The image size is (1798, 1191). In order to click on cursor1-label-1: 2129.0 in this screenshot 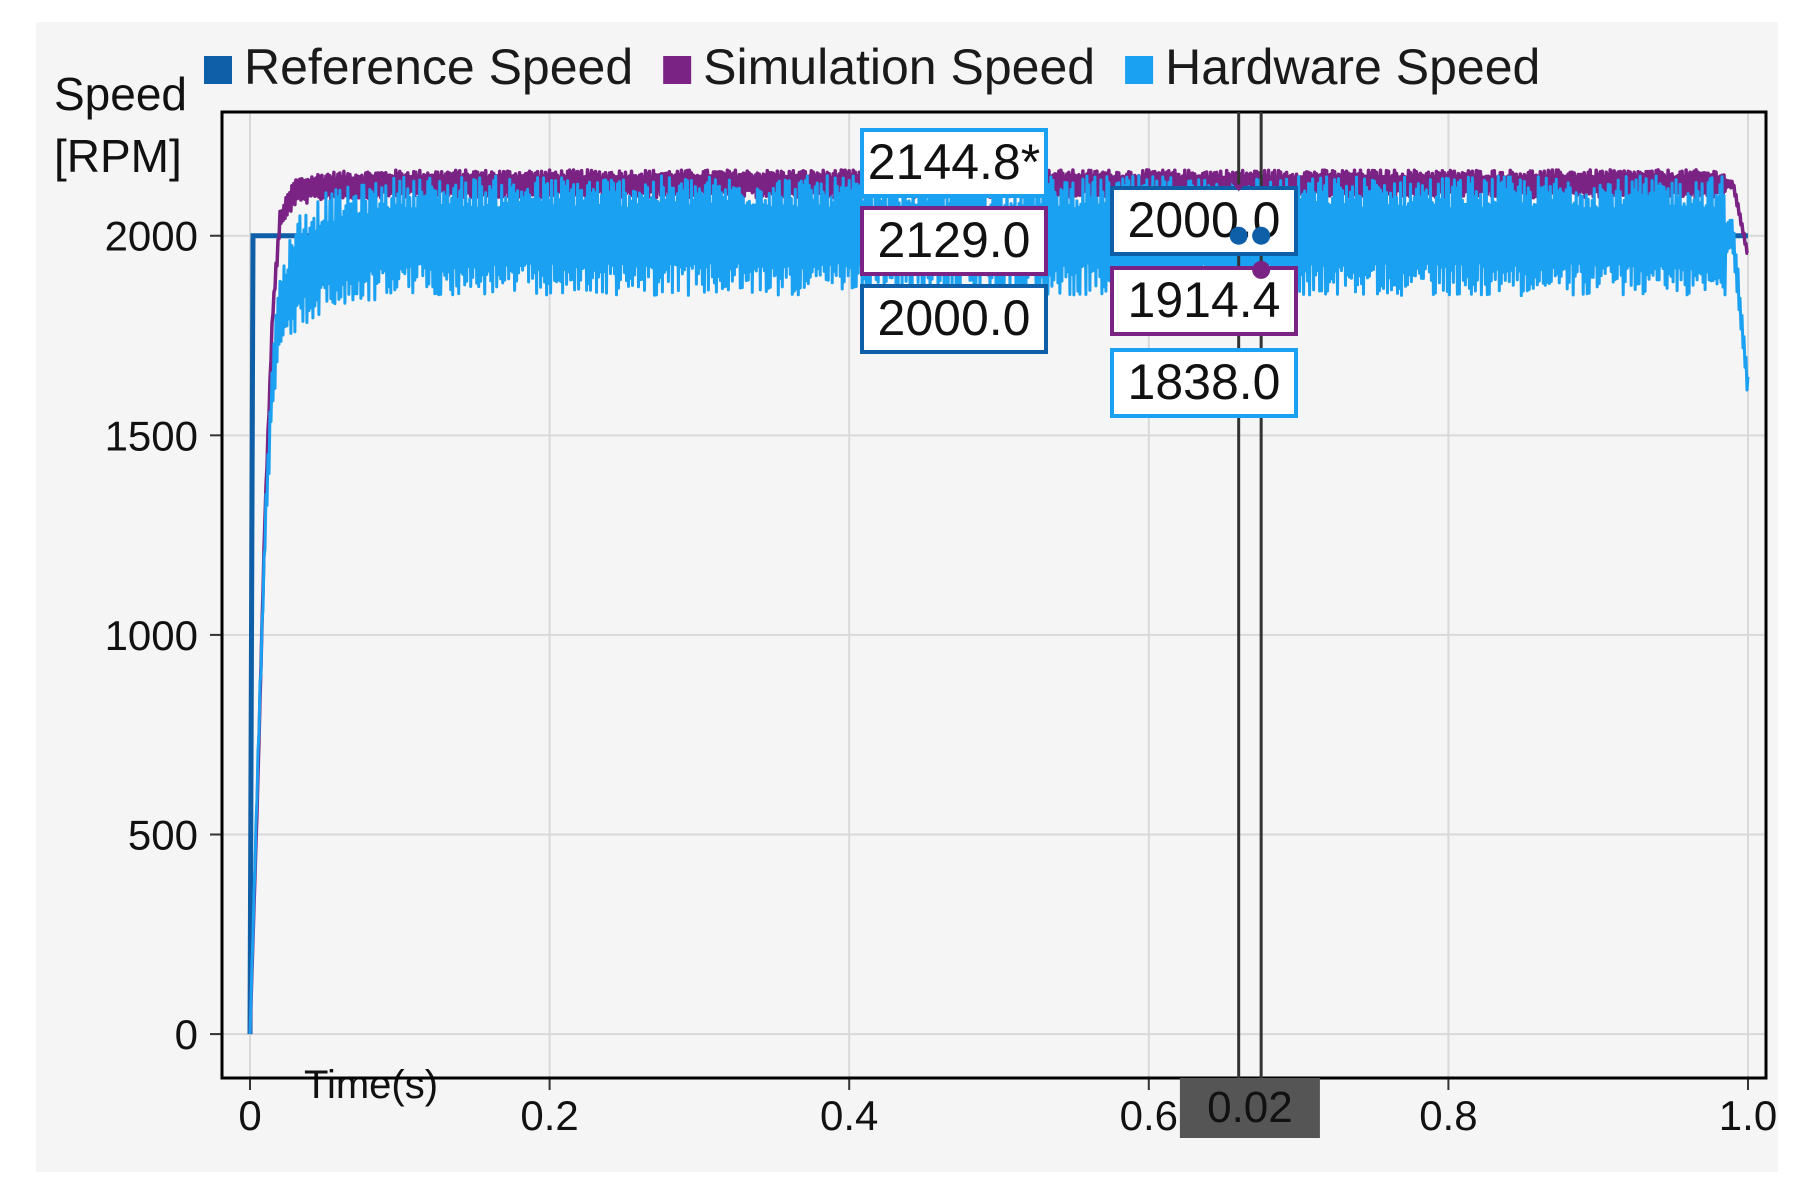, I will do `click(954, 240)`.